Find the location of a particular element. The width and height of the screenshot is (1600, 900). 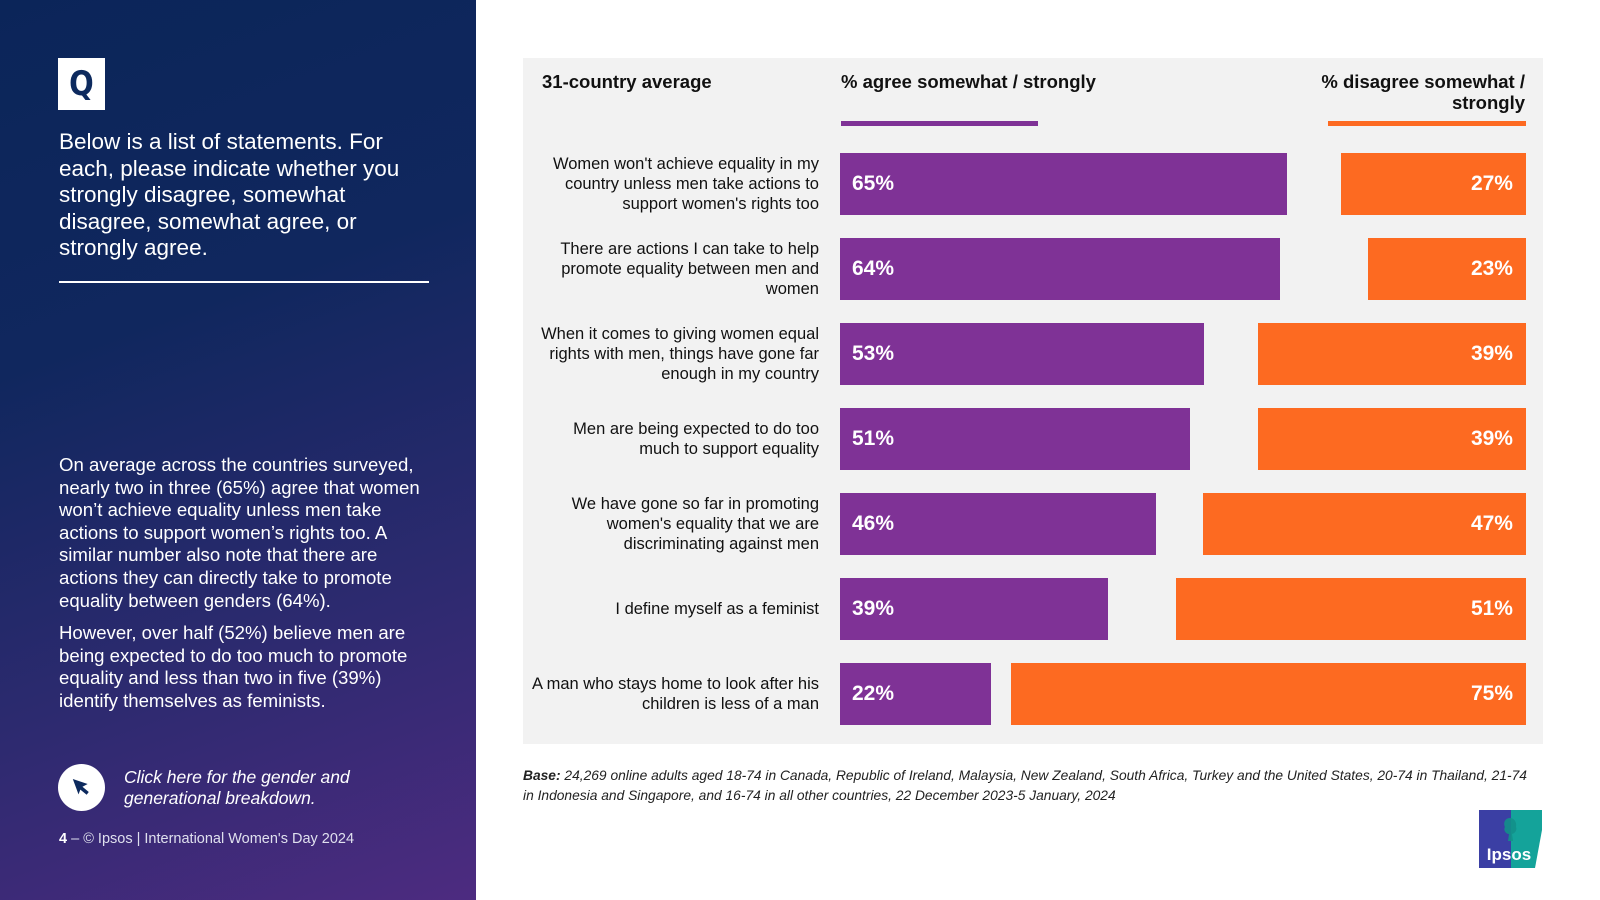

disagree-value-label: 47% is located at coordinates (1491, 523).